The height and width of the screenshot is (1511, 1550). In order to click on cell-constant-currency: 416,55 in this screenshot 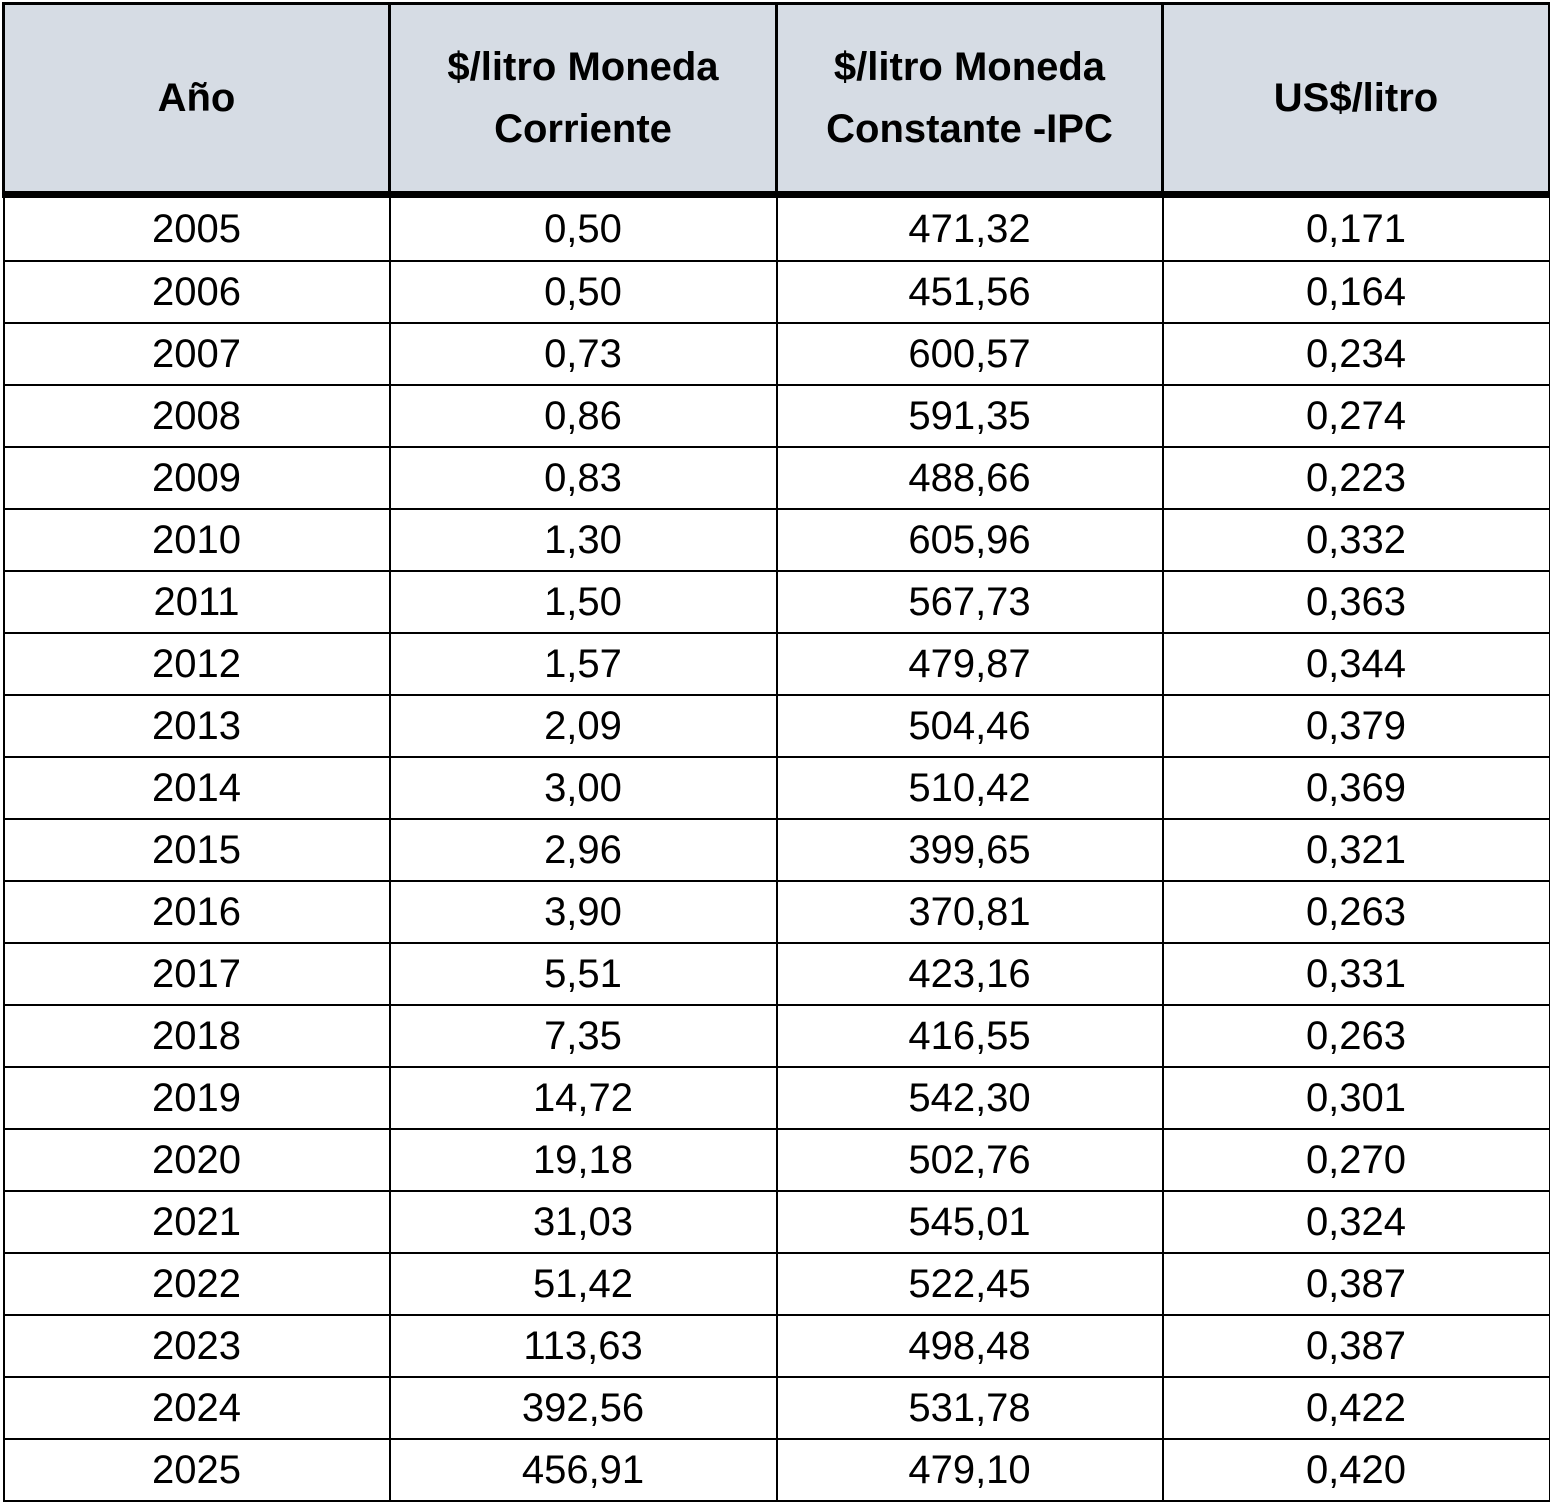, I will do `click(969, 1036)`.